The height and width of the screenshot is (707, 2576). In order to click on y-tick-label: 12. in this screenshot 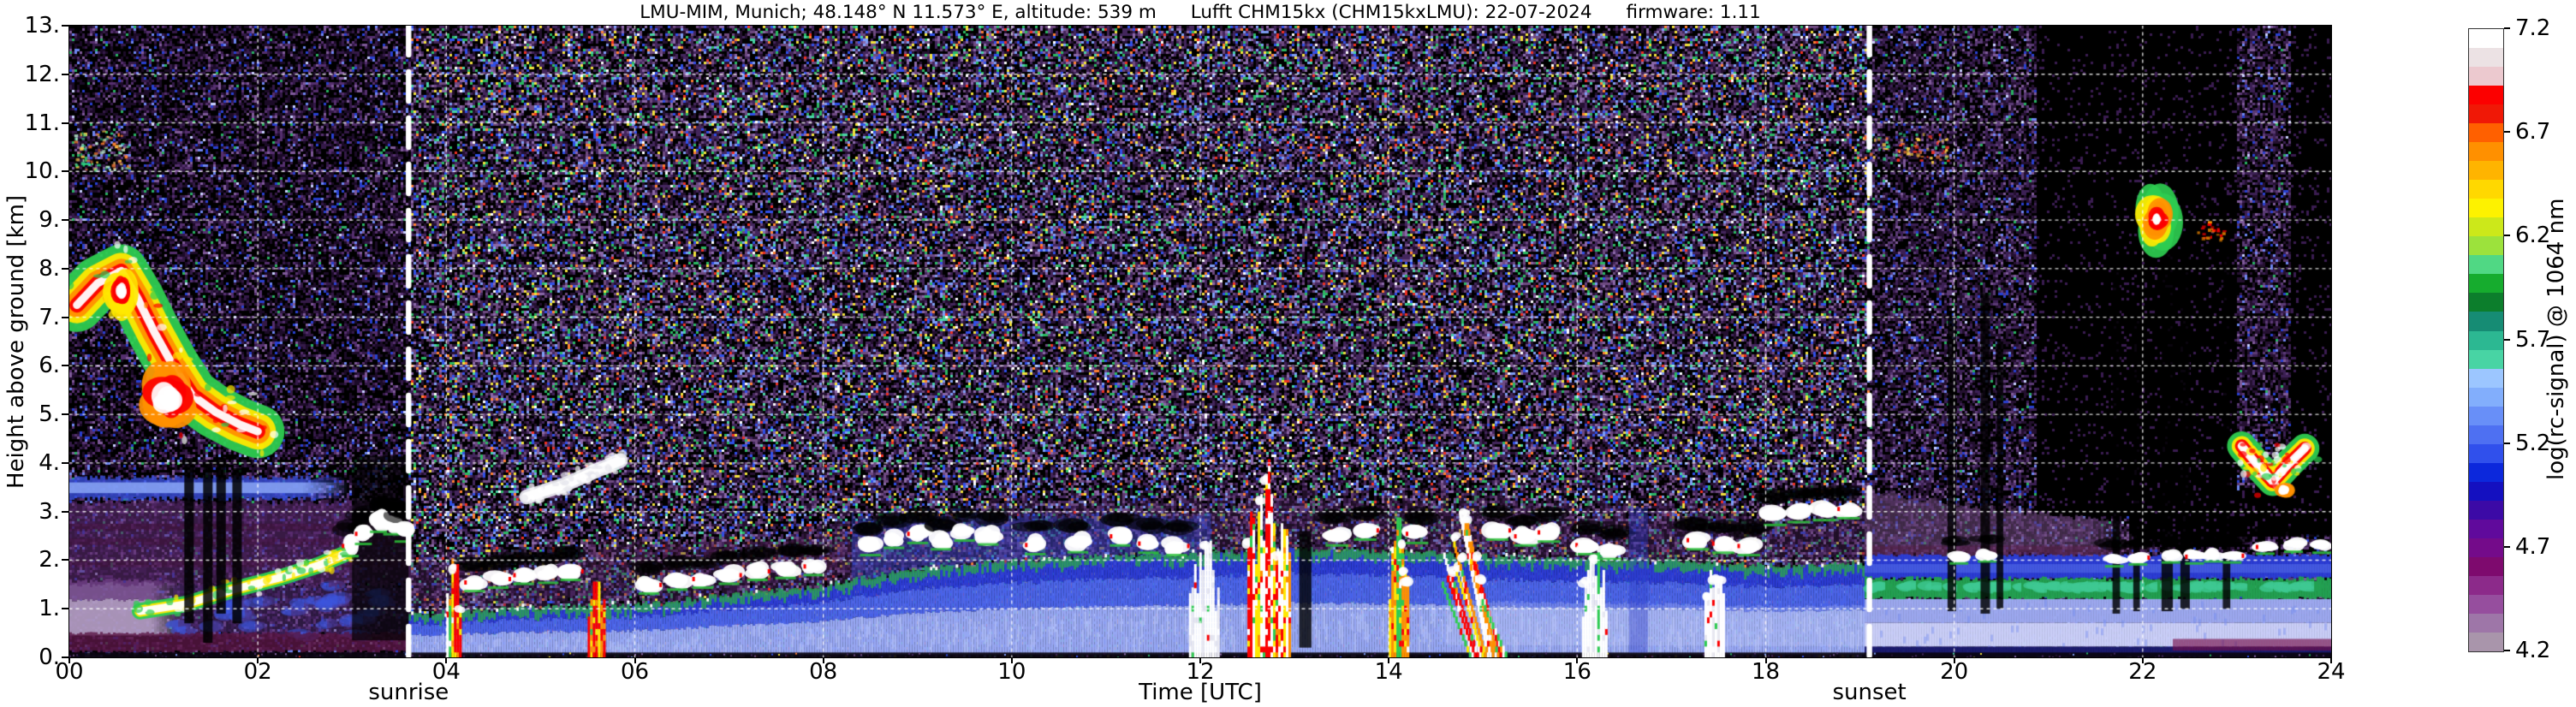, I will do `click(42, 74)`.